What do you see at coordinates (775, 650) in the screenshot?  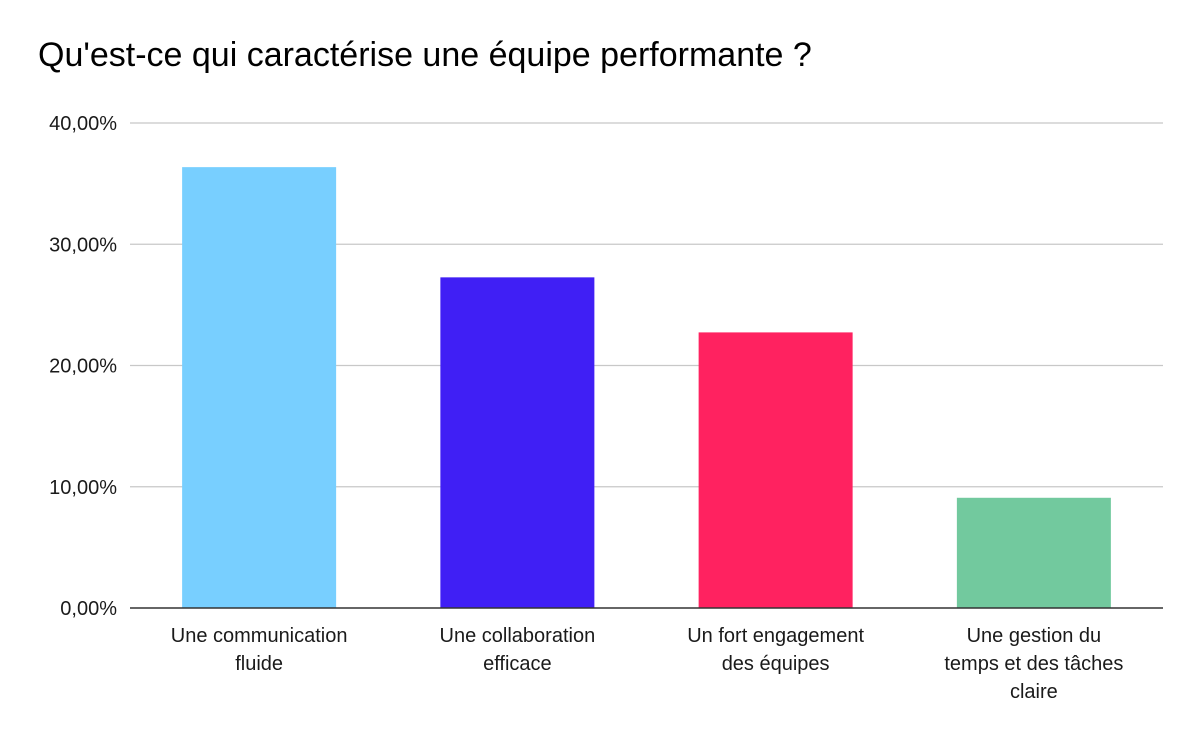 I see `x-tick-label: Un fort engagement des équipes` at bounding box center [775, 650].